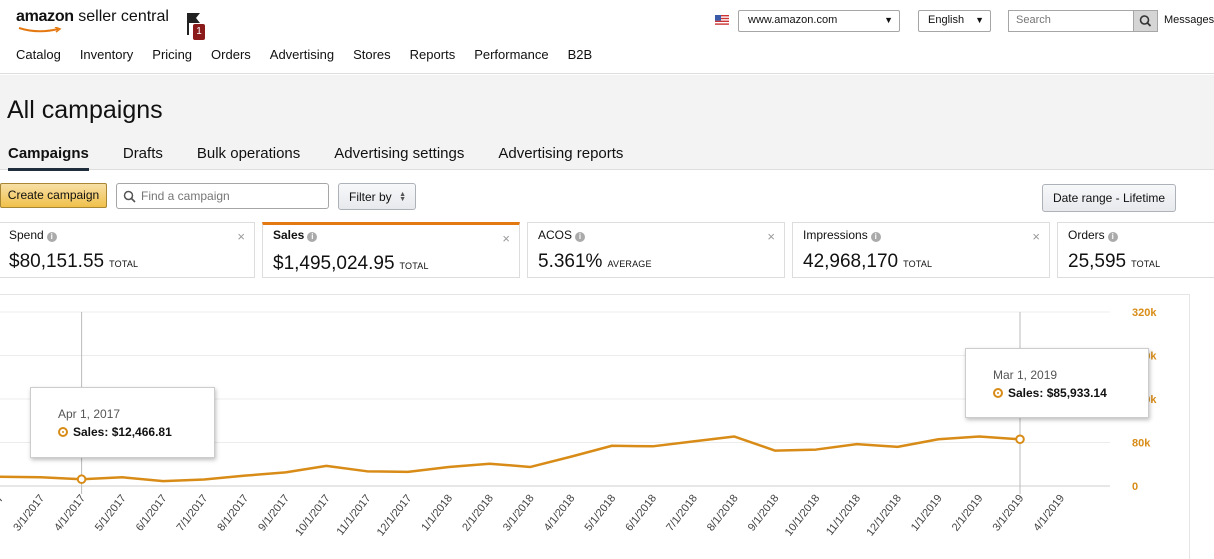  I want to click on language-value: English, so click(946, 20).